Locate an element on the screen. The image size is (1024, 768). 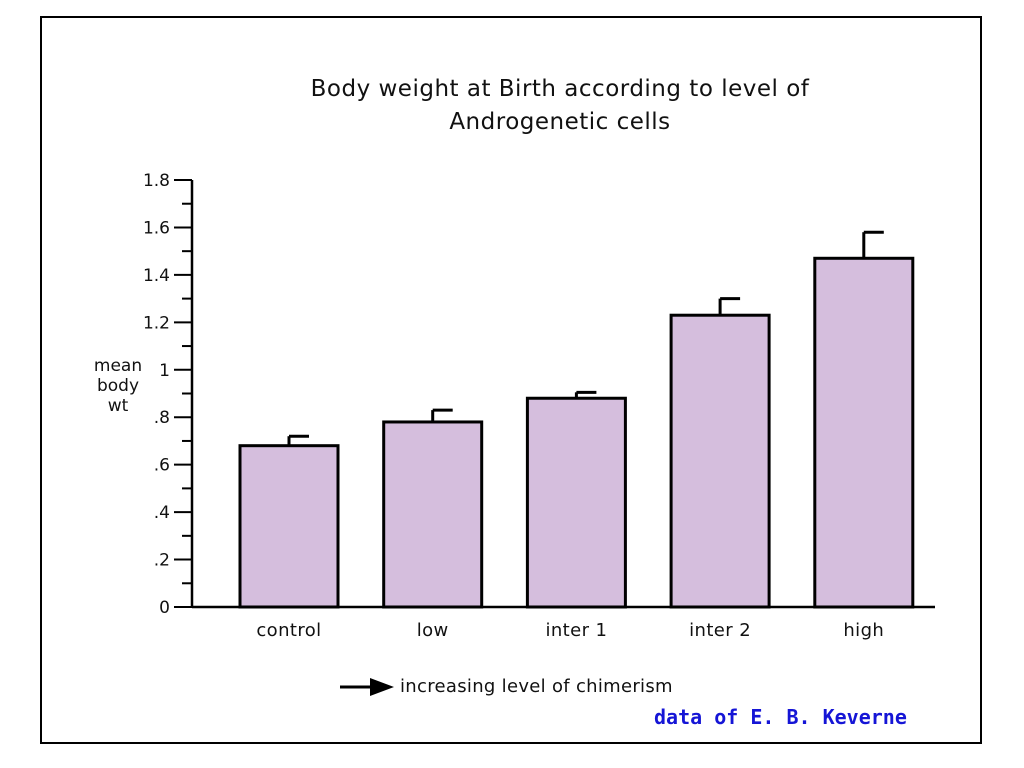
y-tick-label: 1 is located at coordinates (164, 371).